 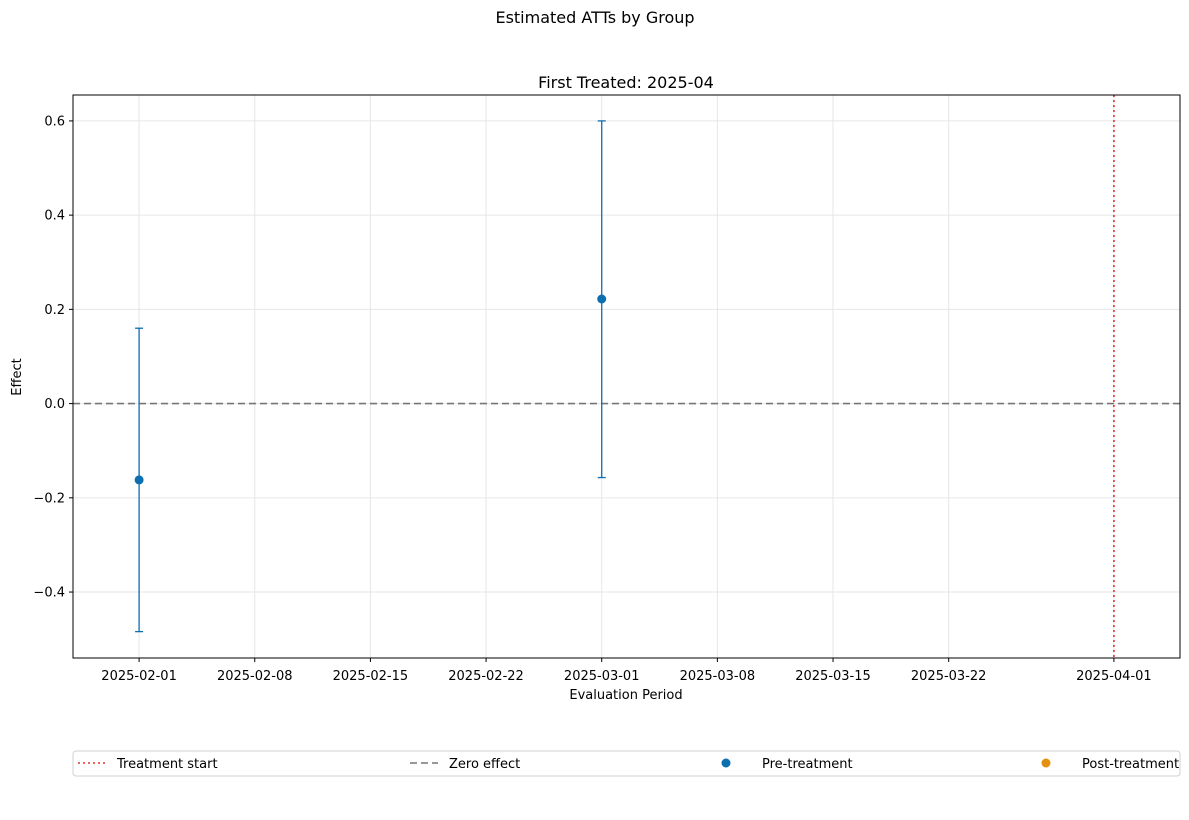 What do you see at coordinates (54, 216) in the screenshot?
I see `y-tick-label: 0.4` at bounding box center [54, 216].